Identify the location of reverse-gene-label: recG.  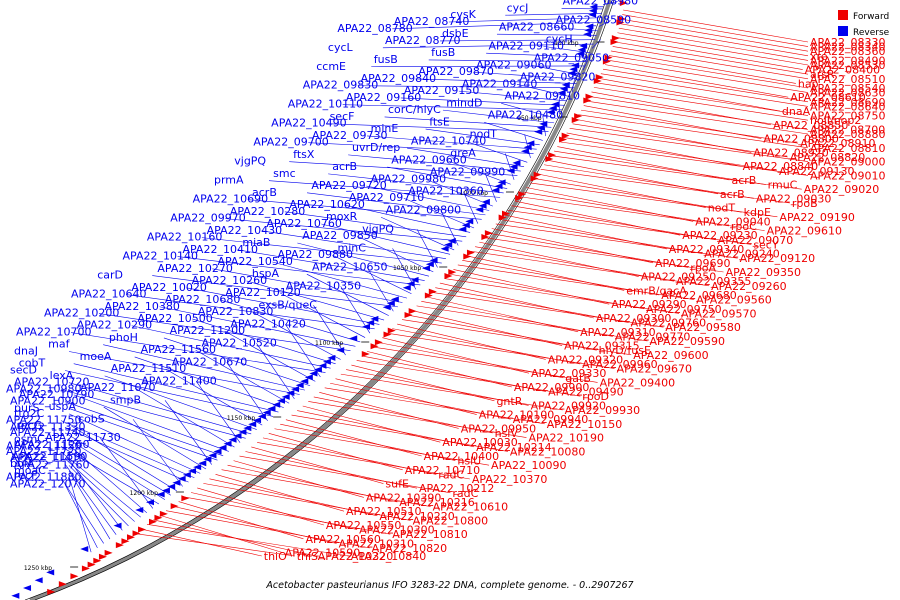
(30, 425).